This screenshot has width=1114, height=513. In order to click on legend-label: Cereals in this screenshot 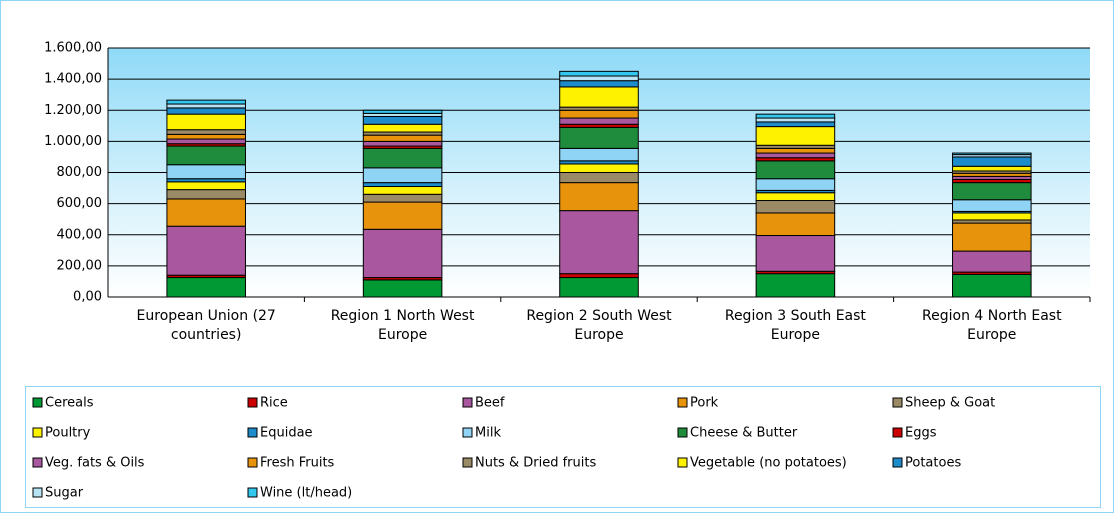, I will do `click(69, 403)`.